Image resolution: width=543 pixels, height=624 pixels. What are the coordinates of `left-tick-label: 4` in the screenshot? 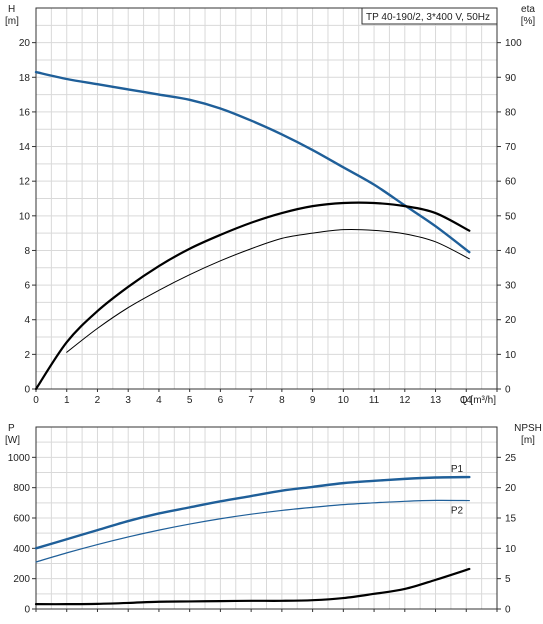 It's located at (27, 320).